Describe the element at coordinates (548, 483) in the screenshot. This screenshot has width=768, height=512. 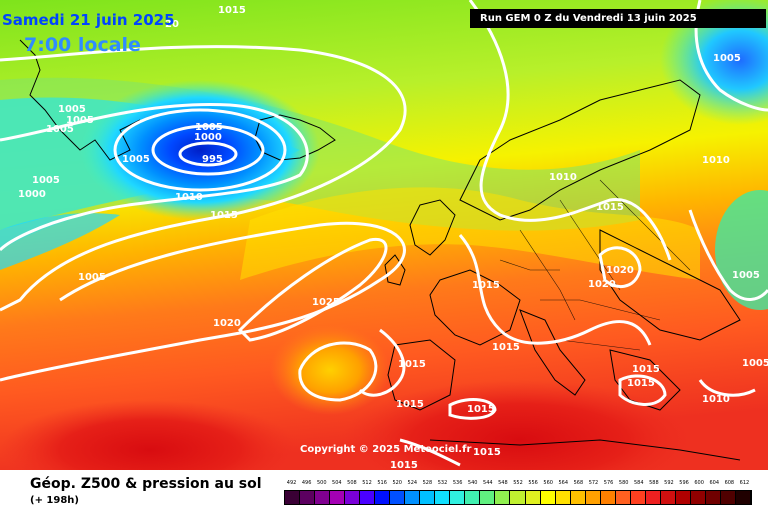
I see `scale-label: 560` at that location.